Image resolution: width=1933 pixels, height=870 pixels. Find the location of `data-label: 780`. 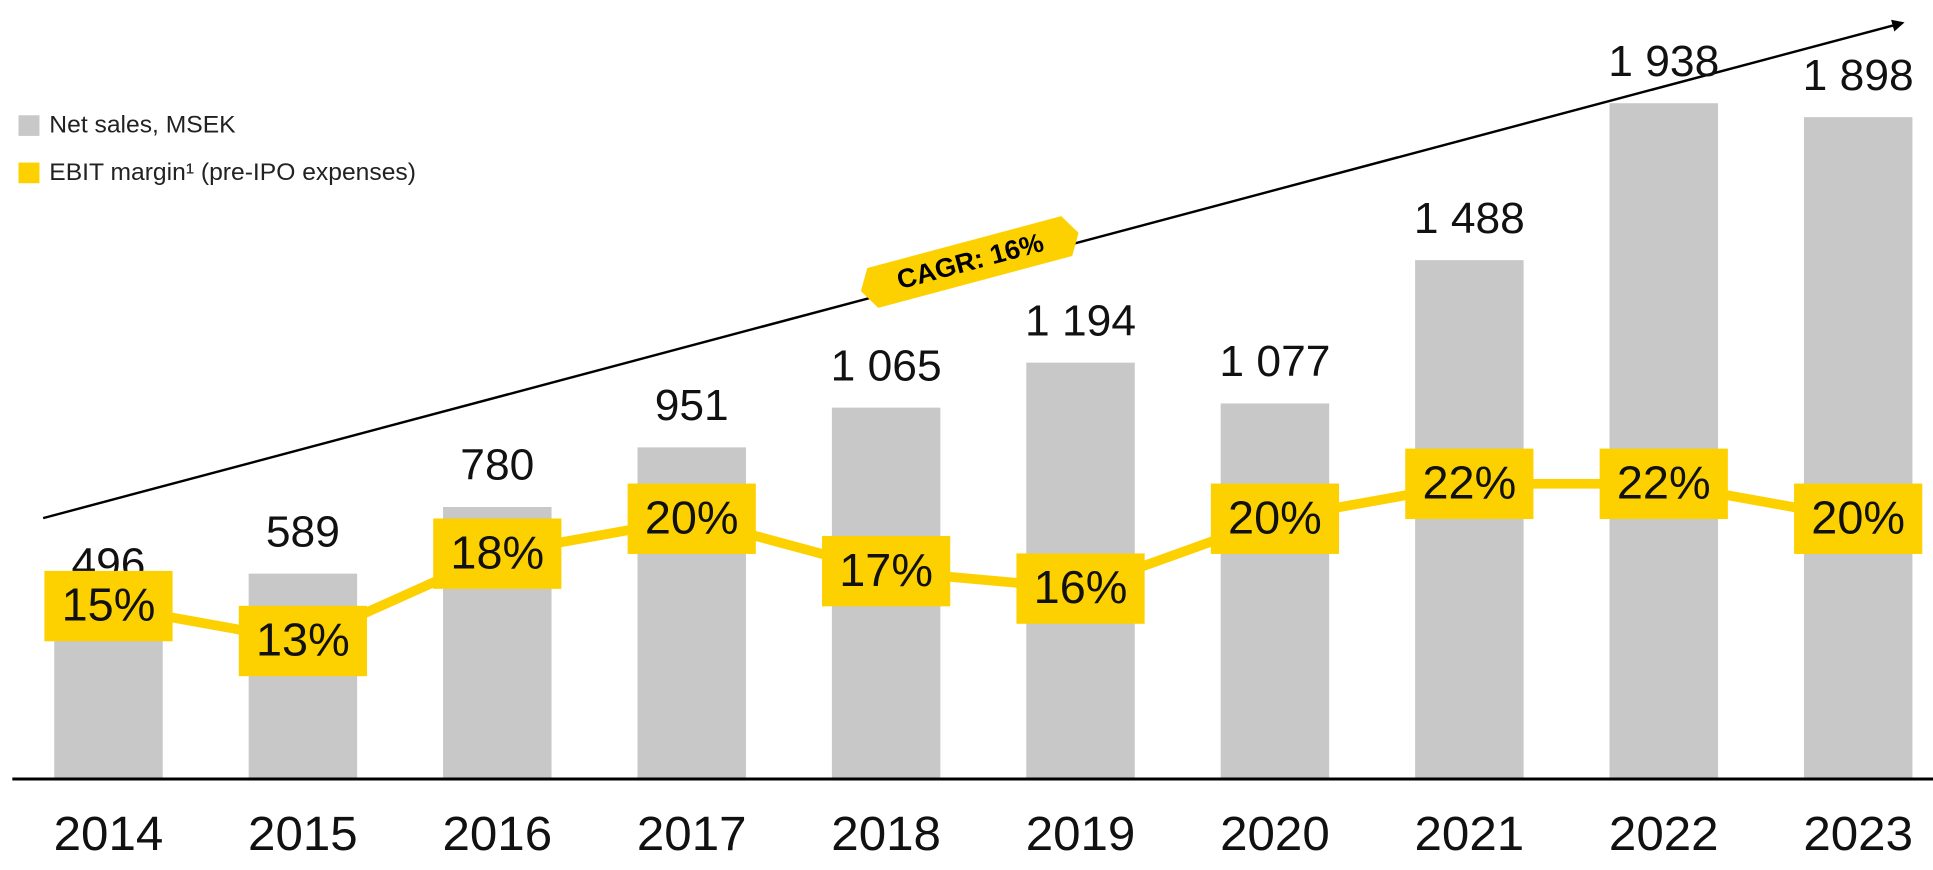

data-label: 780 is located at coordinates (497, 465).